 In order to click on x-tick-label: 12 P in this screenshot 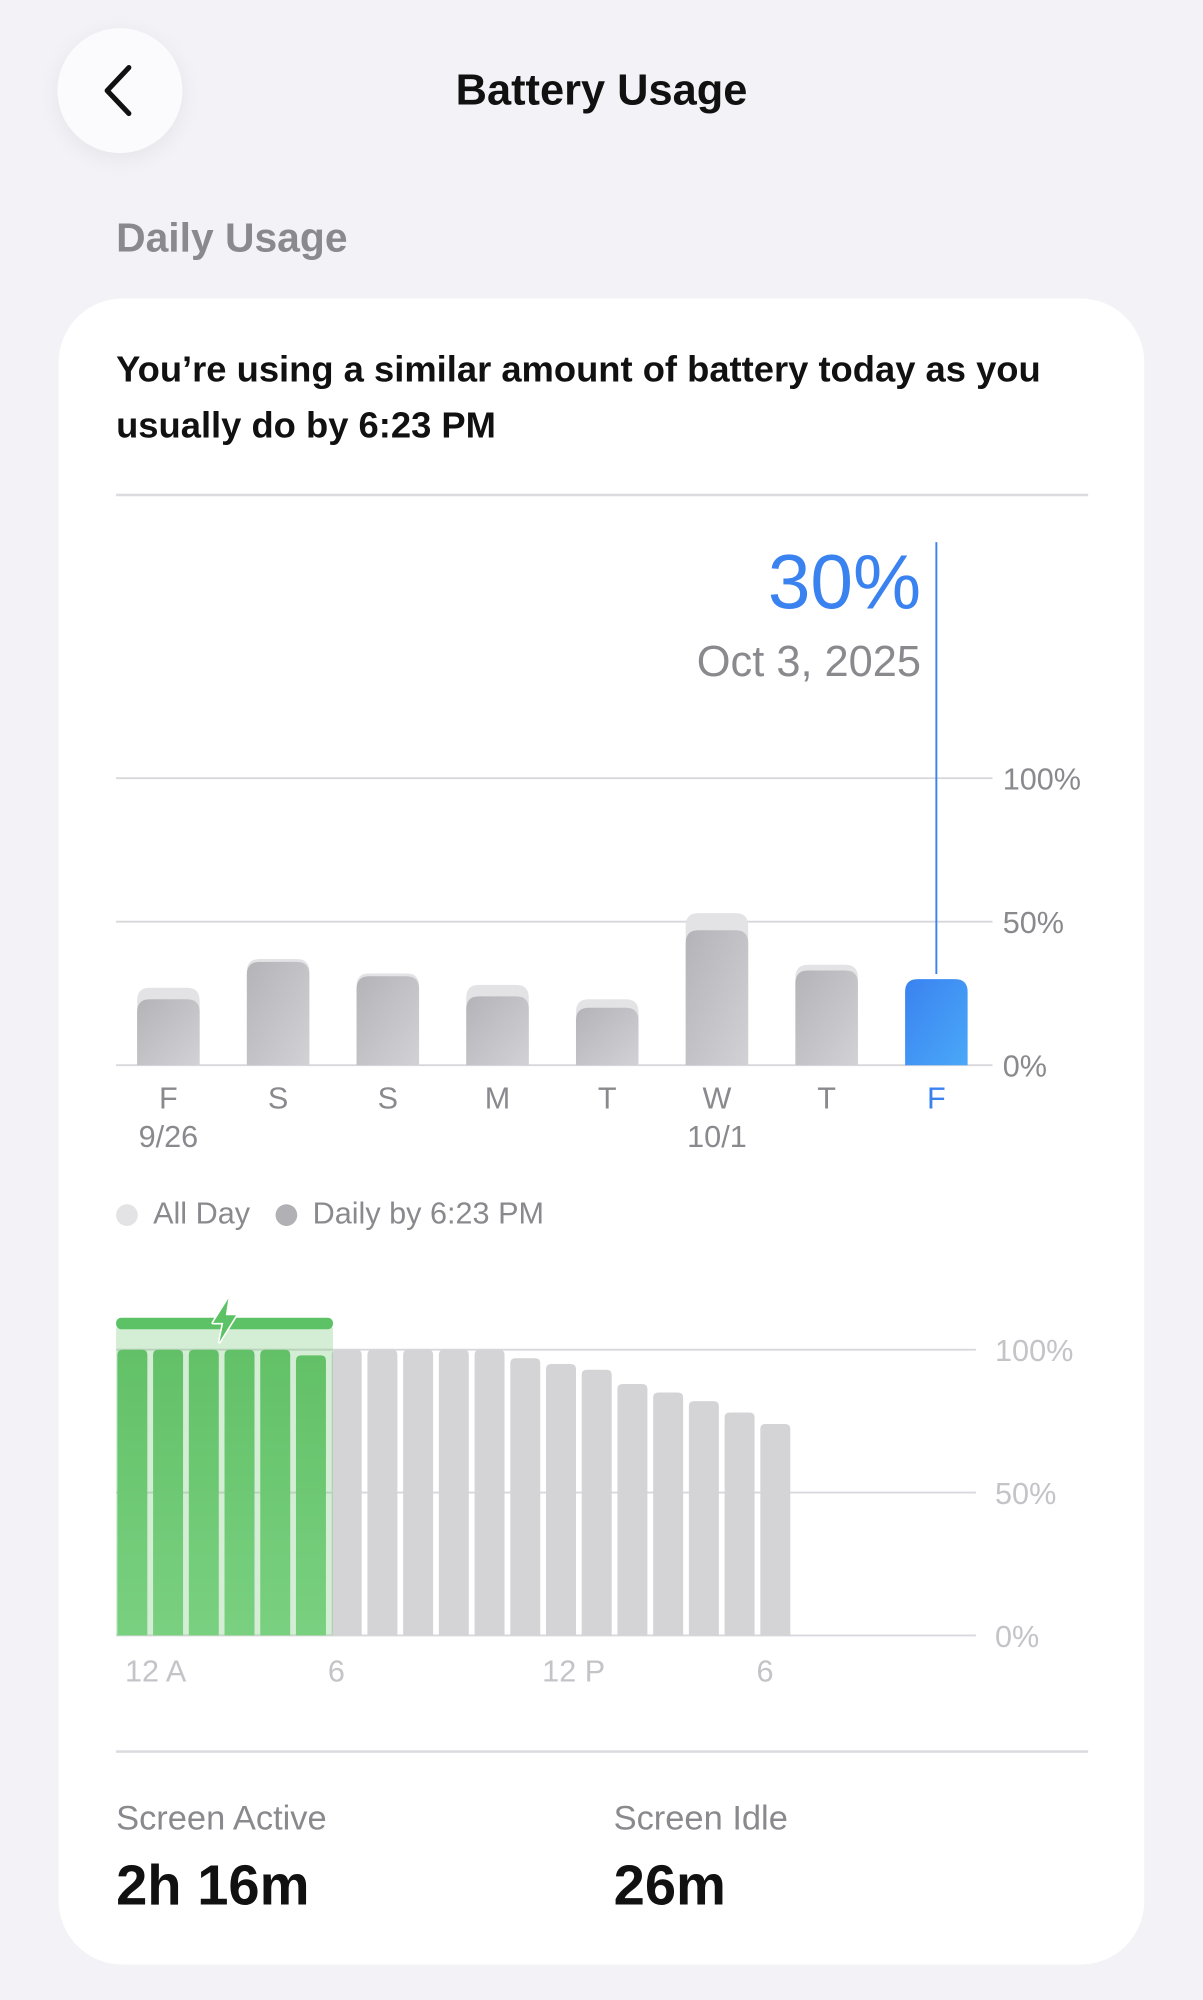, I will do `click(573, 1671)`.